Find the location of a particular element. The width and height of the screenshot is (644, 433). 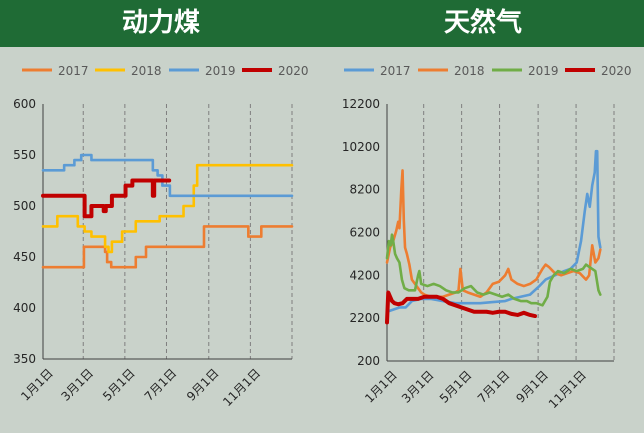

y-tick-label: 450 is located at coordinates (24, 257).